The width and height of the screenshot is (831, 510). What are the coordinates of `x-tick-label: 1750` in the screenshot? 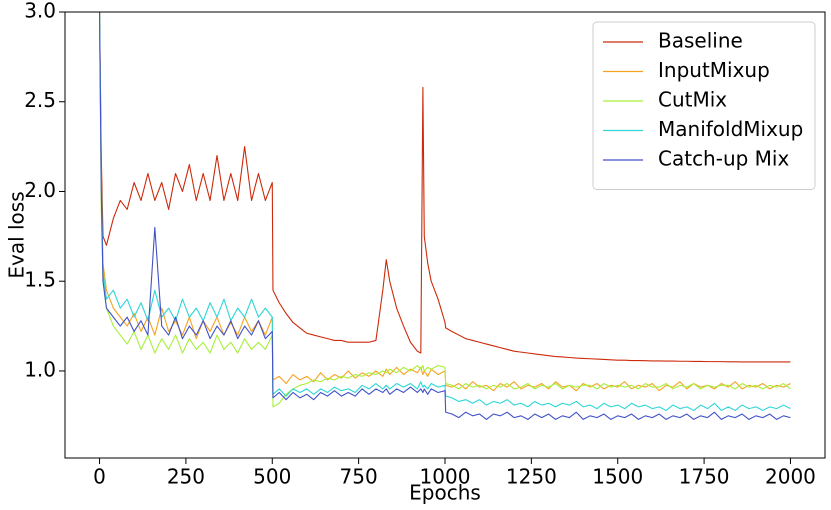 It's located at (704, 477).